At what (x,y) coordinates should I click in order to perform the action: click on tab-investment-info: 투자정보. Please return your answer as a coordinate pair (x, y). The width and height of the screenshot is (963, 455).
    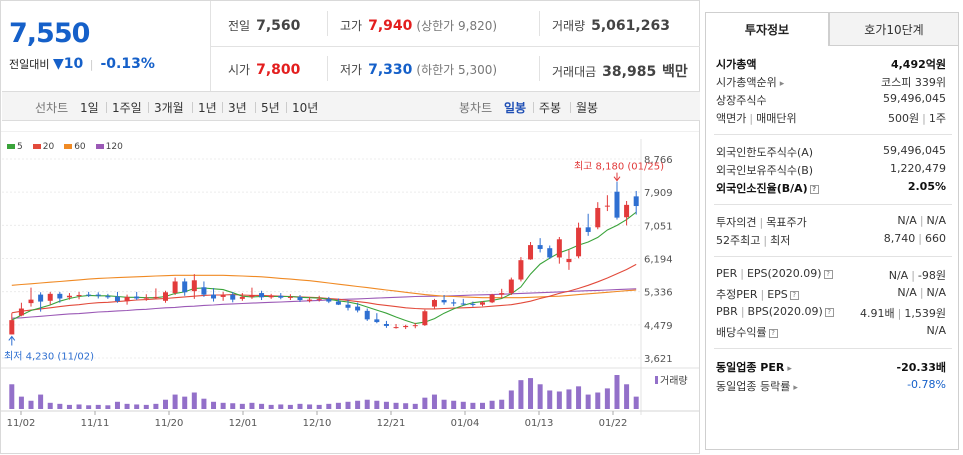
    Looking at the image, I should click on (767, 29).